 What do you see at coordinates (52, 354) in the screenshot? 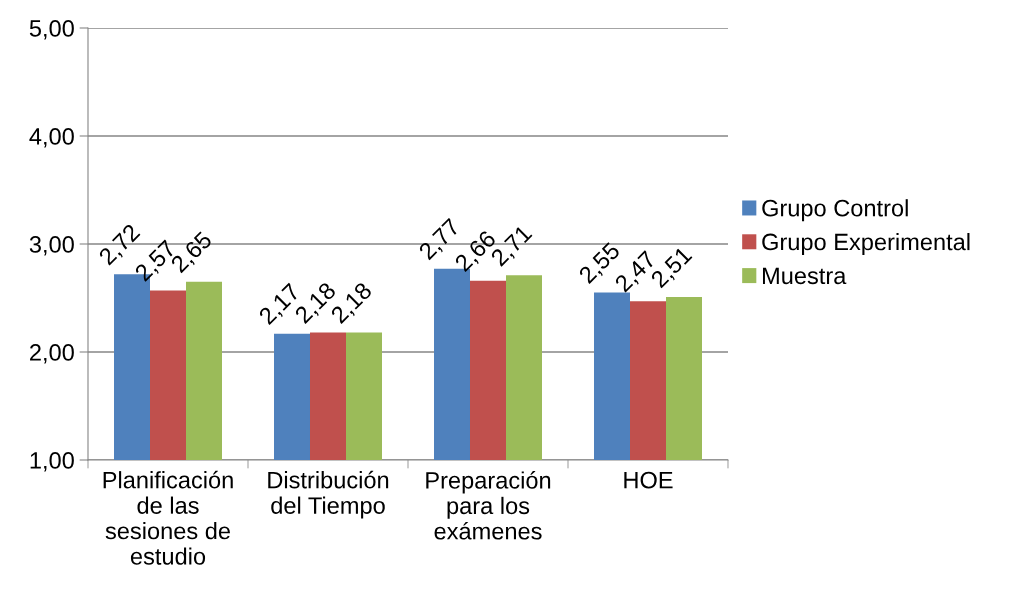
I see `y-tick-label: 2,00` at bounding box center [52, 354].